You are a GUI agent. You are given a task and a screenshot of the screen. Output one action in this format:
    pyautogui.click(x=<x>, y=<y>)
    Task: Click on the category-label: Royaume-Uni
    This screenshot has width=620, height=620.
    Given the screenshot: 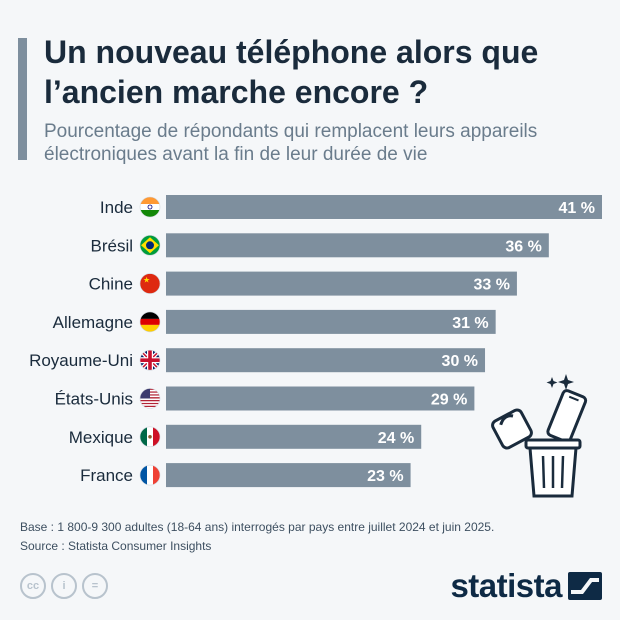 What is the action you would take?
    pyautogui.click(x=81, y=360)
    